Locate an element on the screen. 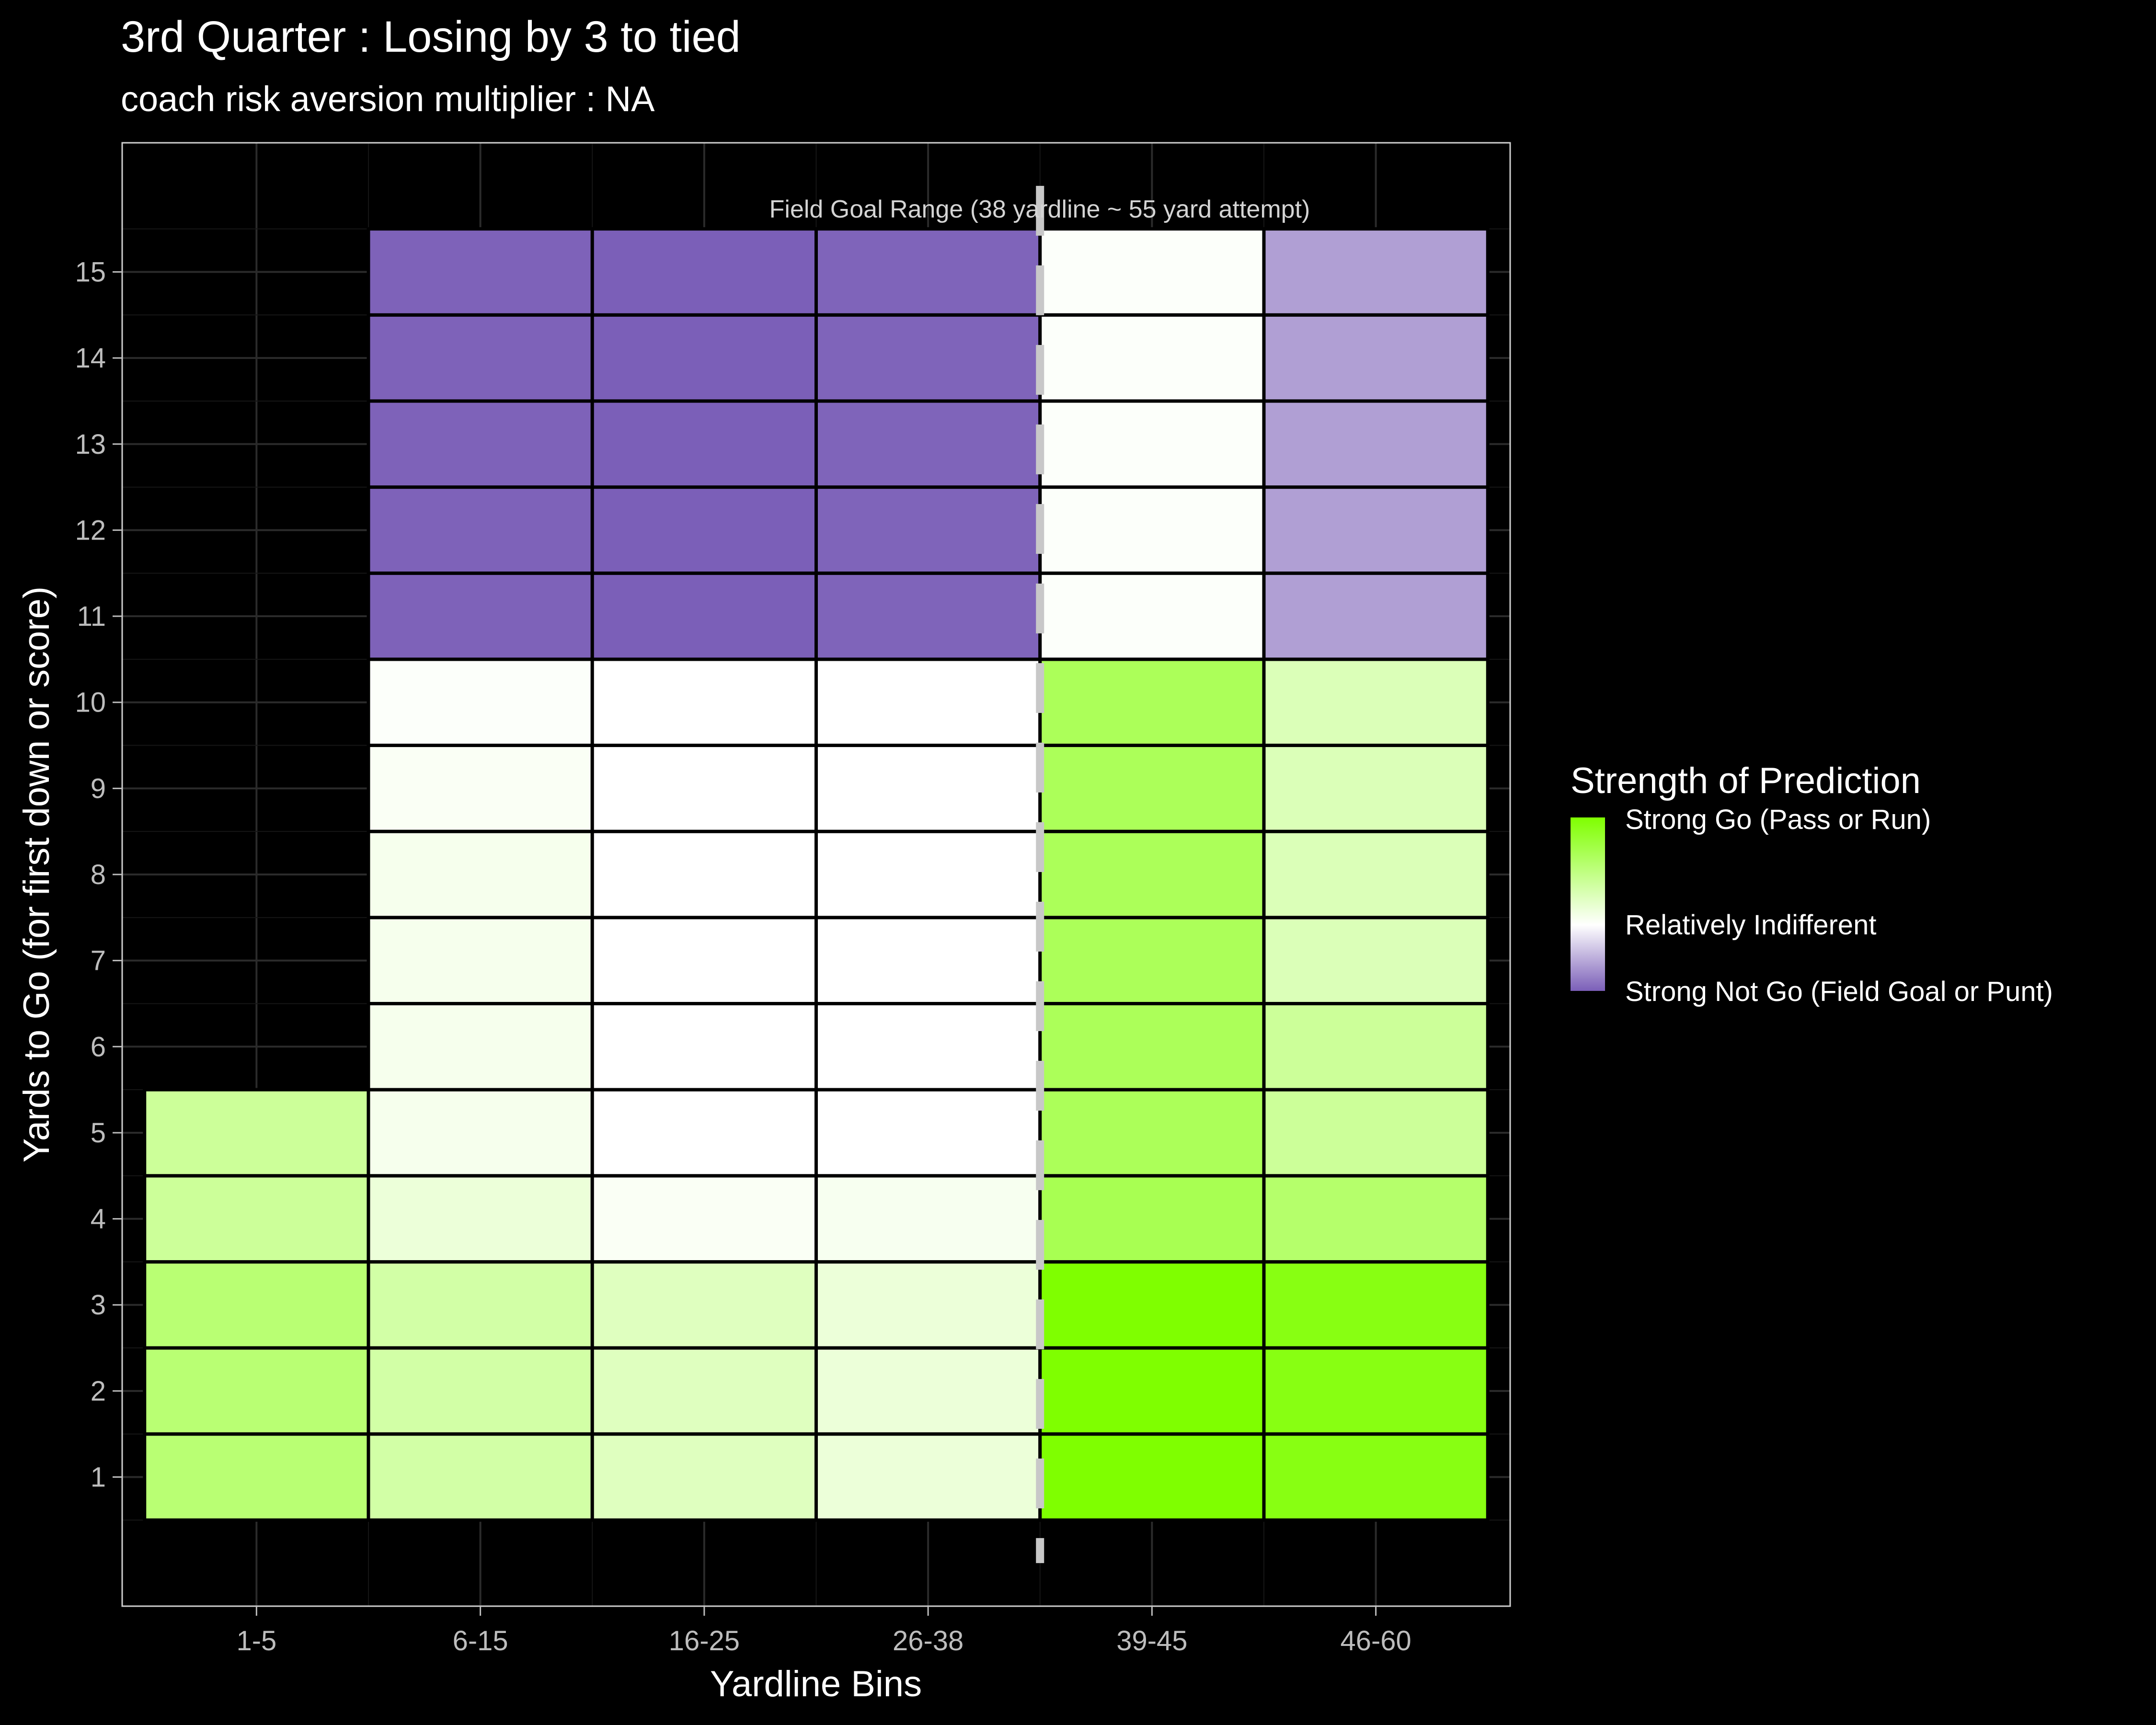  legend-label-strong-go: Strong Go (Pass or Run) is located at coordinates (1778, 819).